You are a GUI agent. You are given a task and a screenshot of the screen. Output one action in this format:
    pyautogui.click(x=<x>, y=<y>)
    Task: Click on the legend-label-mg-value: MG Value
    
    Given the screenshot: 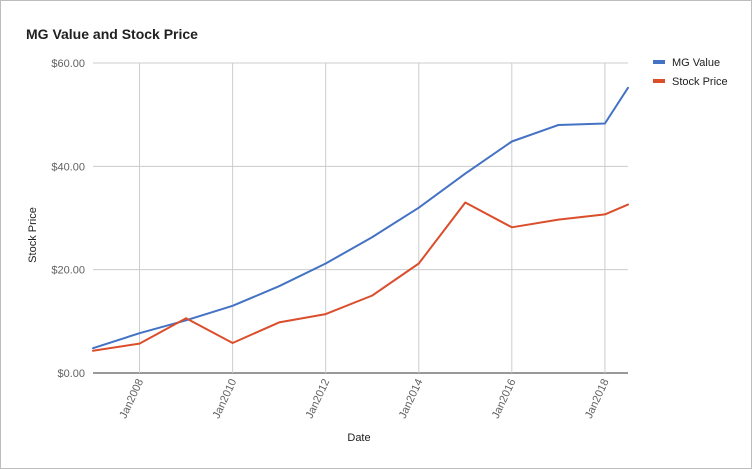 What is the action you would take?
    pyautogui.click(x=696, y=63)
    